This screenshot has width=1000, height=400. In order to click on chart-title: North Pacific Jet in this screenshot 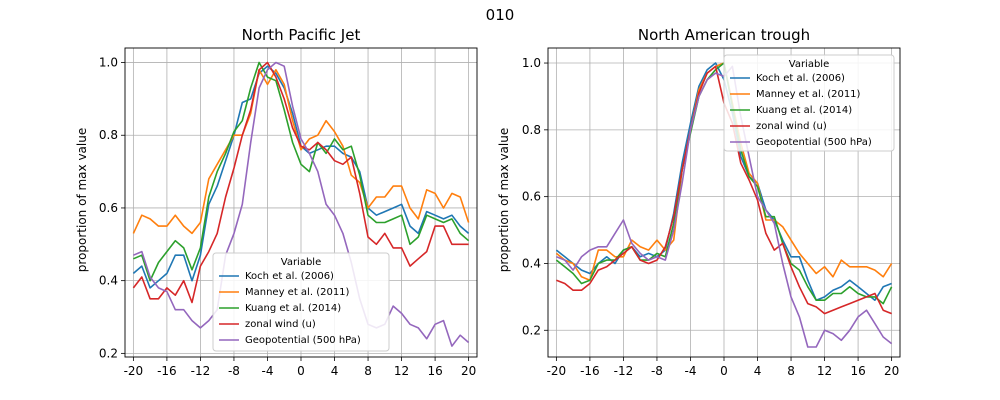, I will do `click(301, 35)`.